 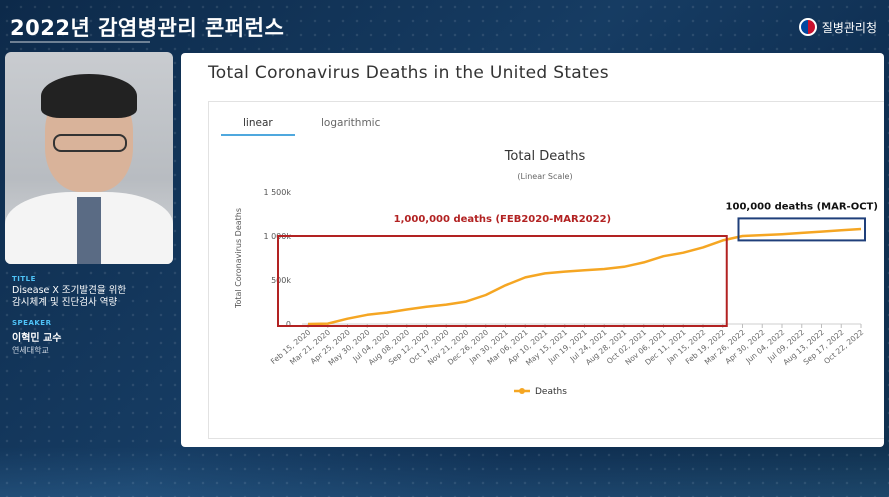 I want to click on annotation-label-red: 1,000,000 deaths (FEB2020-MAR2022), so click(x=502, y=219).